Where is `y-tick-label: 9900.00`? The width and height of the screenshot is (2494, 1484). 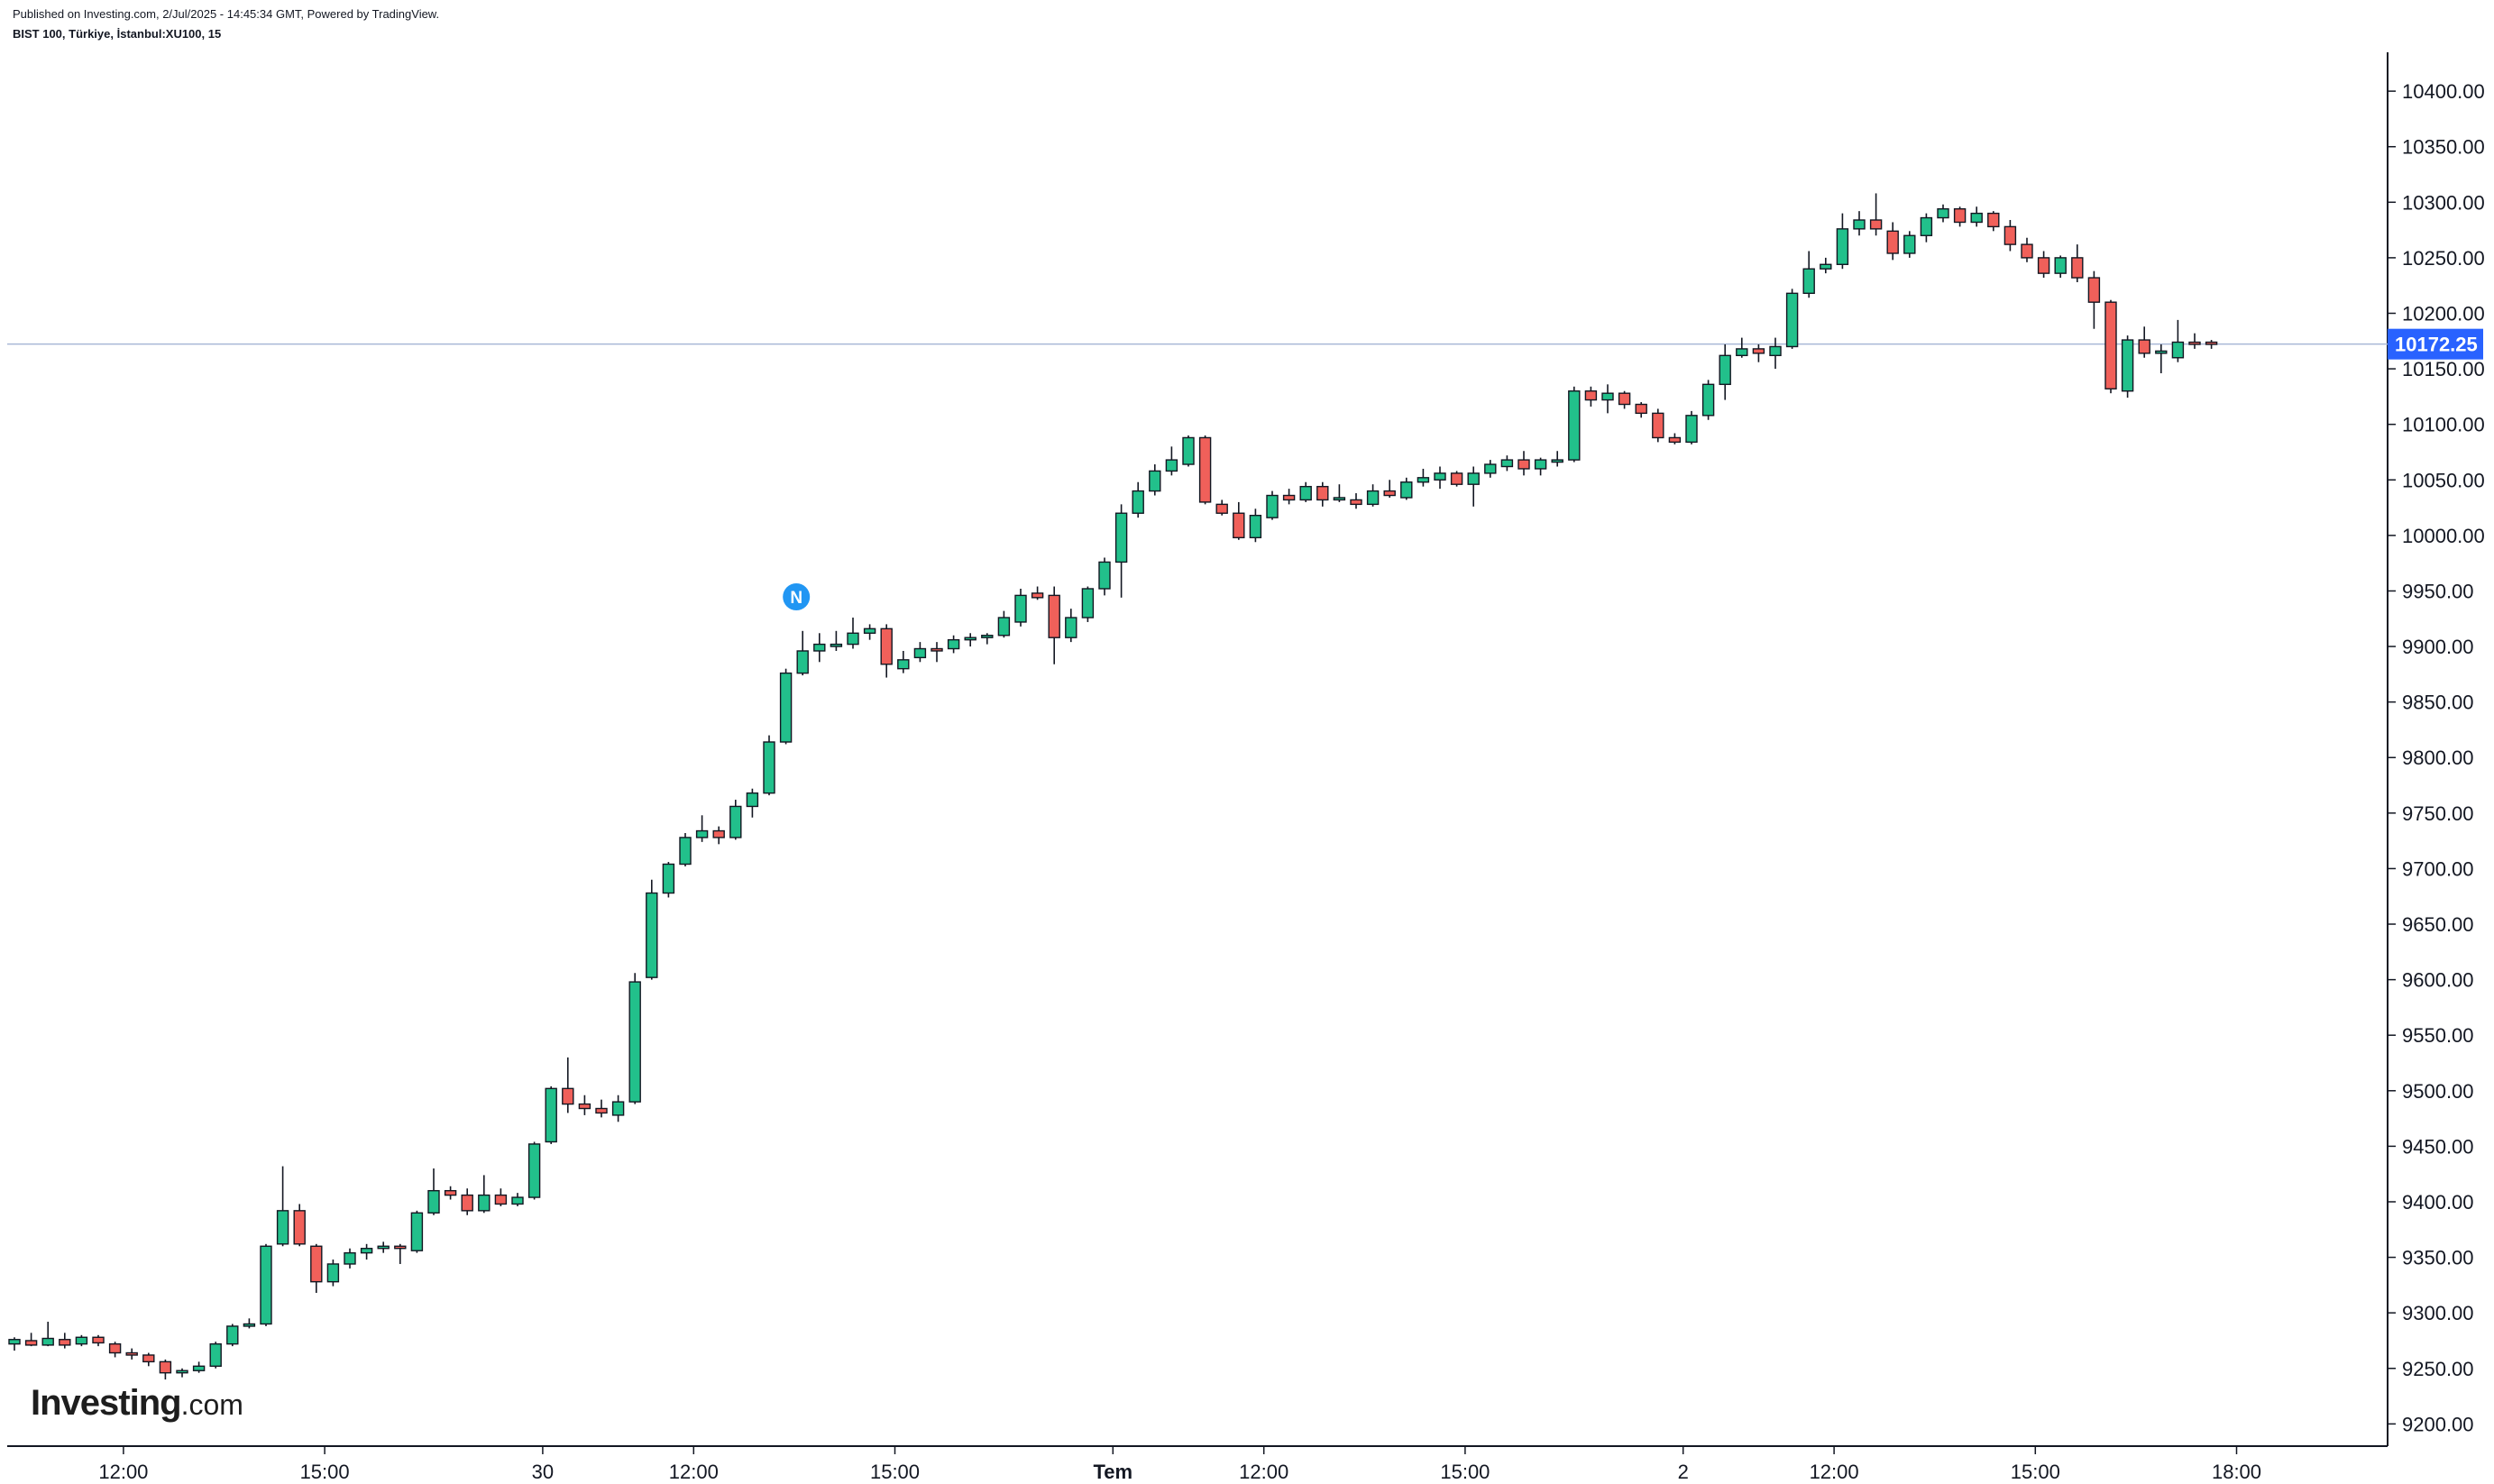
y-tick-label: 9900.00 is located at coordinates (2438, 647).